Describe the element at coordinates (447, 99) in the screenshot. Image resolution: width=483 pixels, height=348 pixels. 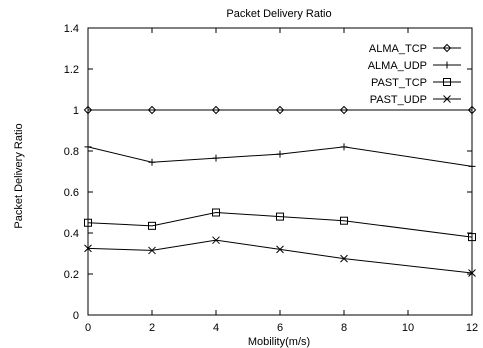
I see `legend-marker-past-udp` at that location.